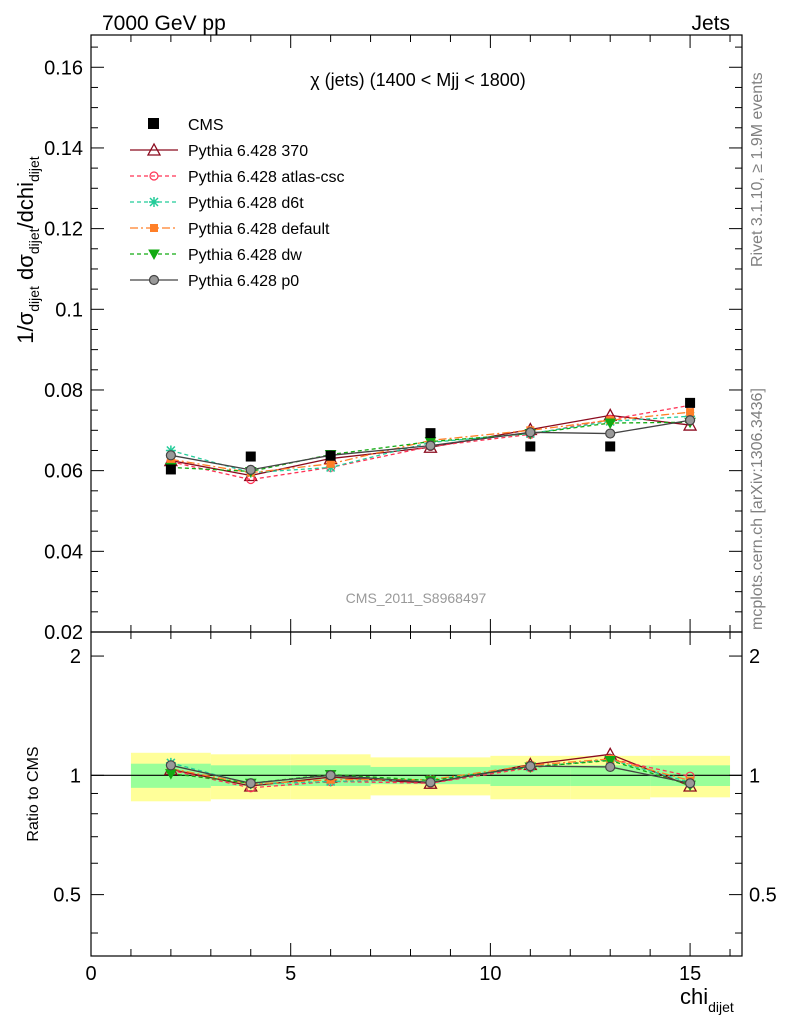 This screenshot has width=786, height=1024. Describe the element at coordinates (416, 598) in the screenshot. I see `analysis-label: CMS_2011_S8968497` at that location.